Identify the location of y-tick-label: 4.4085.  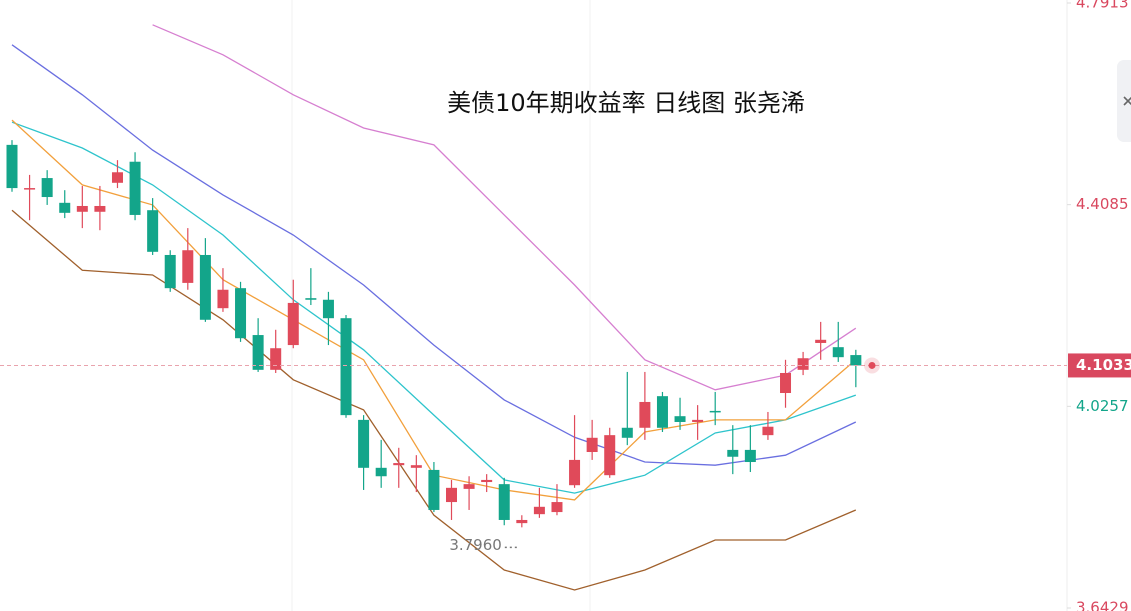
(1102, 204).